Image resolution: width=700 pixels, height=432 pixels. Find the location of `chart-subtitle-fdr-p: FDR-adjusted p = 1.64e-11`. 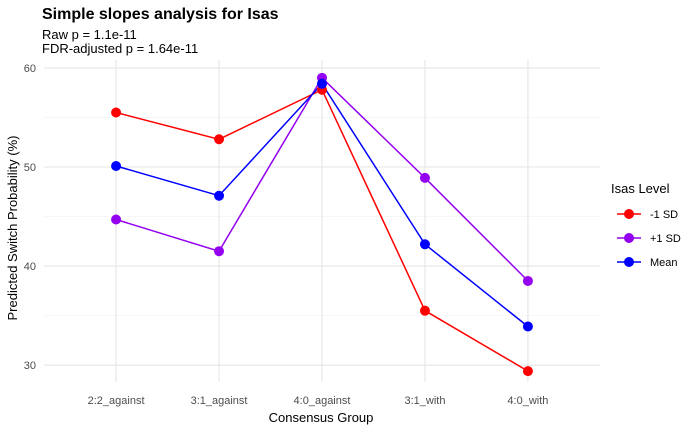

chart-subtitle-fdr-p: FDR-adjusted p = 1.64e-11 is located at coordinates (120, 48).